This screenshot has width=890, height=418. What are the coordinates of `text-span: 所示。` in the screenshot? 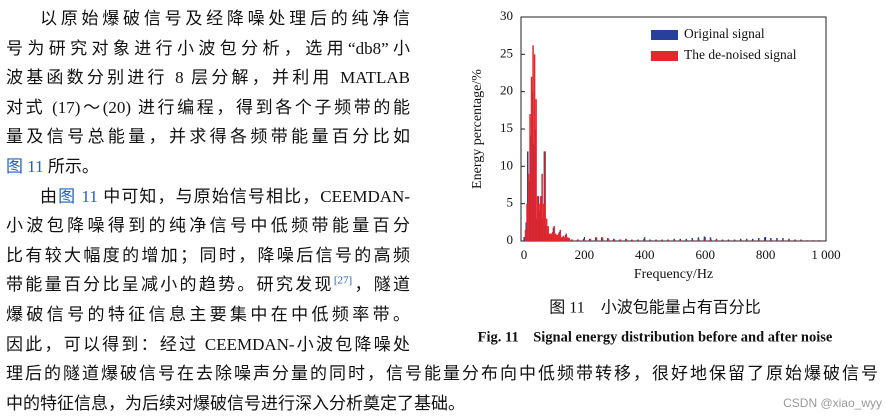 It's located at (71, 166).